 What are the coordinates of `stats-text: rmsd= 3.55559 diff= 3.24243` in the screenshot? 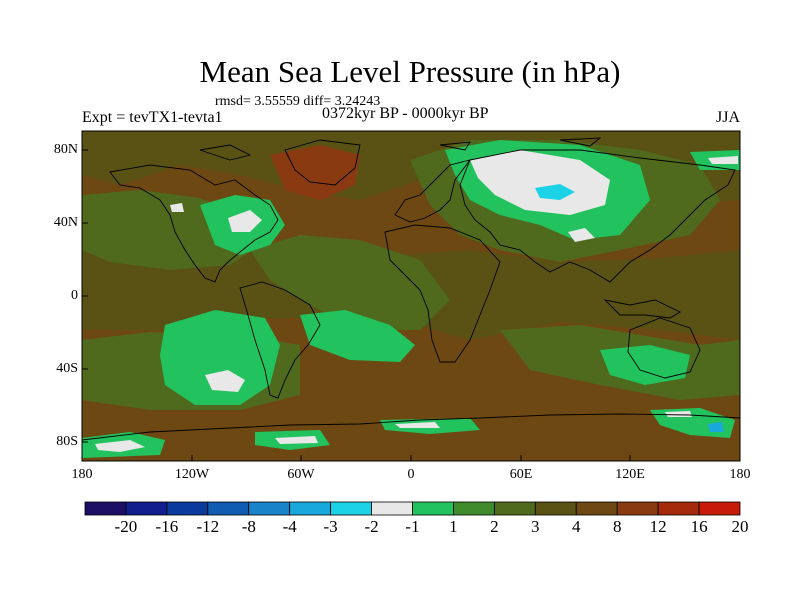 It's located at (298, 101).